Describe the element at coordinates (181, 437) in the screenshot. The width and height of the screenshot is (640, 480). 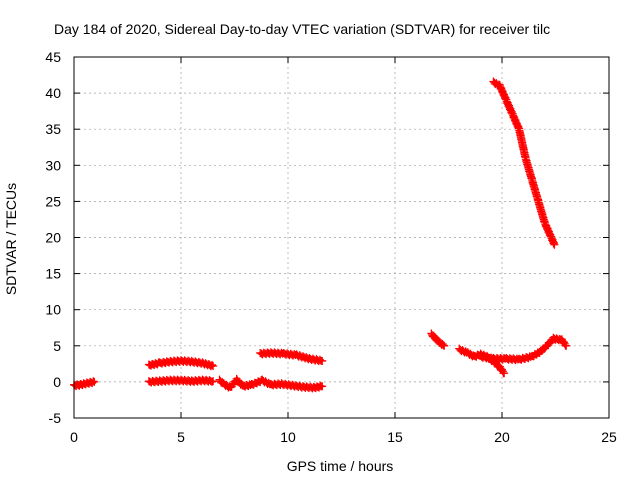
I see `x-tick-label: 5` at that location.